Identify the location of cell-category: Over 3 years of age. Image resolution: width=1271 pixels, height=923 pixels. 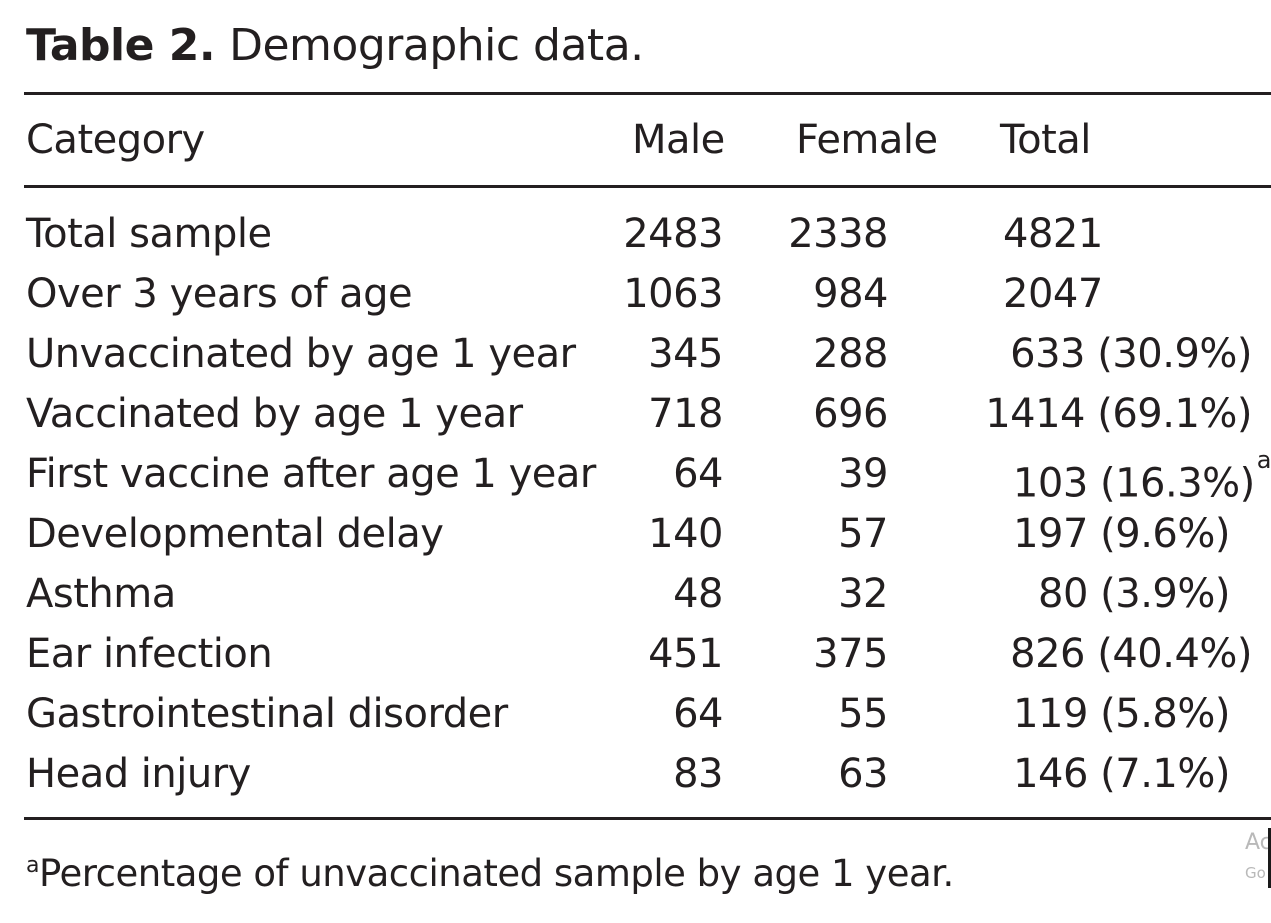
(219, 294).